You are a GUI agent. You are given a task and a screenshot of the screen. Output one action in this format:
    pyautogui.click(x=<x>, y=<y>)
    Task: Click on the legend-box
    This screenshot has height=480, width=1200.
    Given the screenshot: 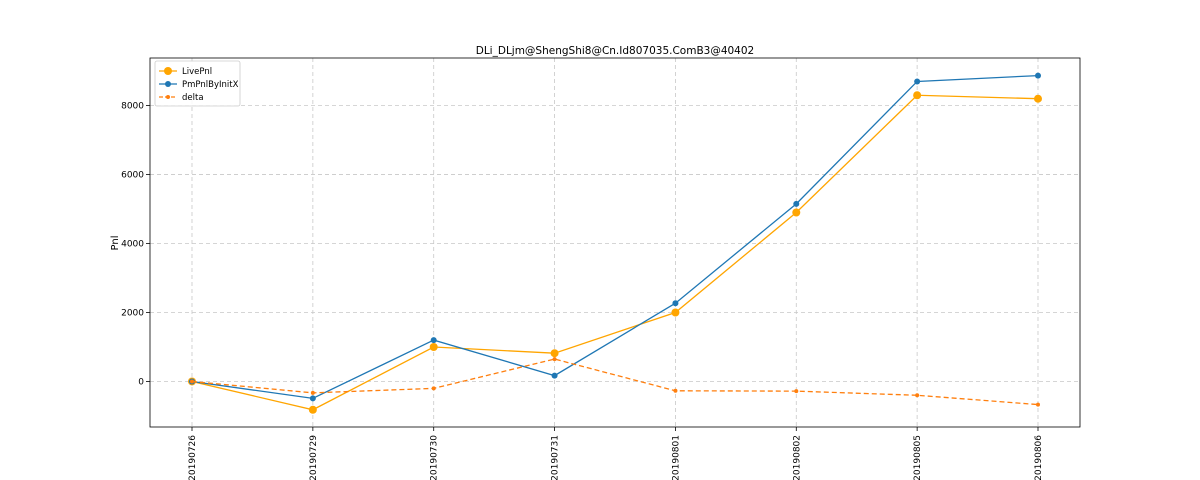 What is the action you would take?
    pyautogui.click(x=197, y=83)
    